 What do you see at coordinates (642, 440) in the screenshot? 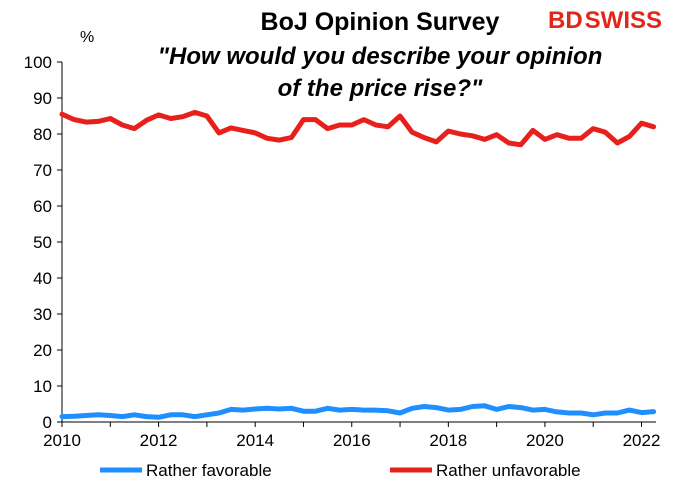
I see `x-tick-label: 2022` at bounding box center [642, 440].